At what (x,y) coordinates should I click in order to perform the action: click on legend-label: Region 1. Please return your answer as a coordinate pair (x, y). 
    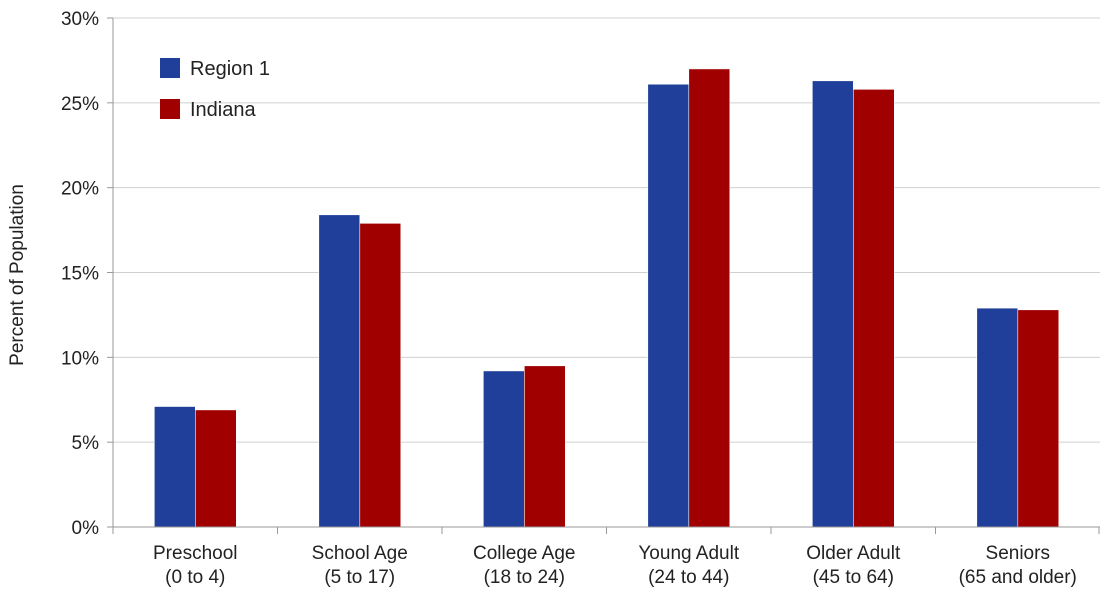
    Looking at the image, I should click on (230, 69).